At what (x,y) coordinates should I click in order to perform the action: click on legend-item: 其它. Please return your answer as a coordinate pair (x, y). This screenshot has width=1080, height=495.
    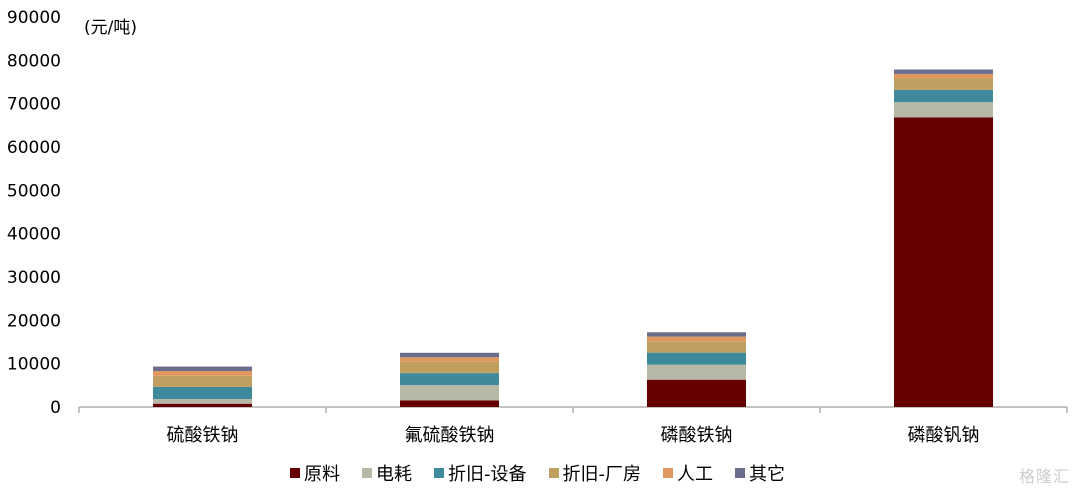
    Looking at the image, I should click on (760, 473).